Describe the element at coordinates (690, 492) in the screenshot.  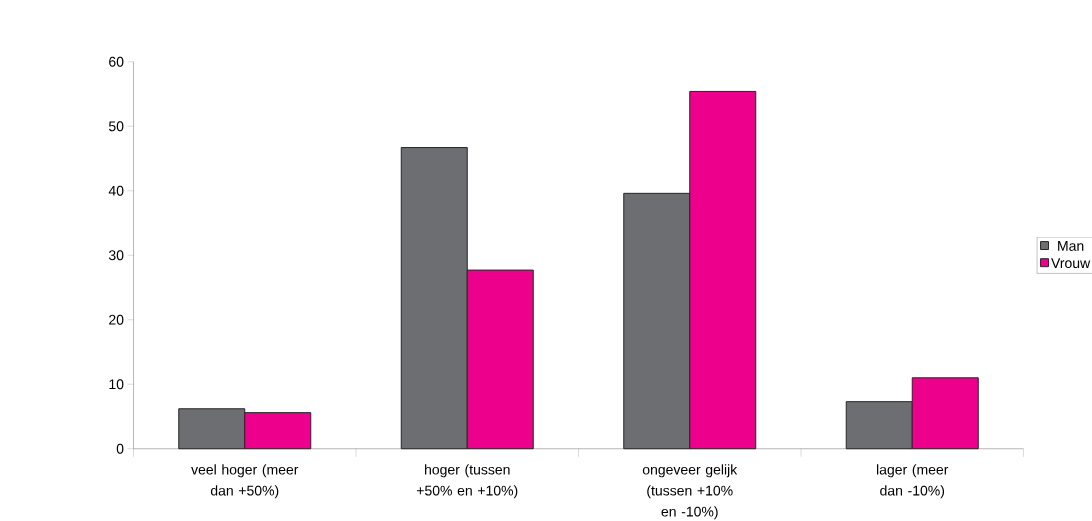
I see `x-tick-label: ongeveer gelijk (tussen +10% en -10%)` at that location.